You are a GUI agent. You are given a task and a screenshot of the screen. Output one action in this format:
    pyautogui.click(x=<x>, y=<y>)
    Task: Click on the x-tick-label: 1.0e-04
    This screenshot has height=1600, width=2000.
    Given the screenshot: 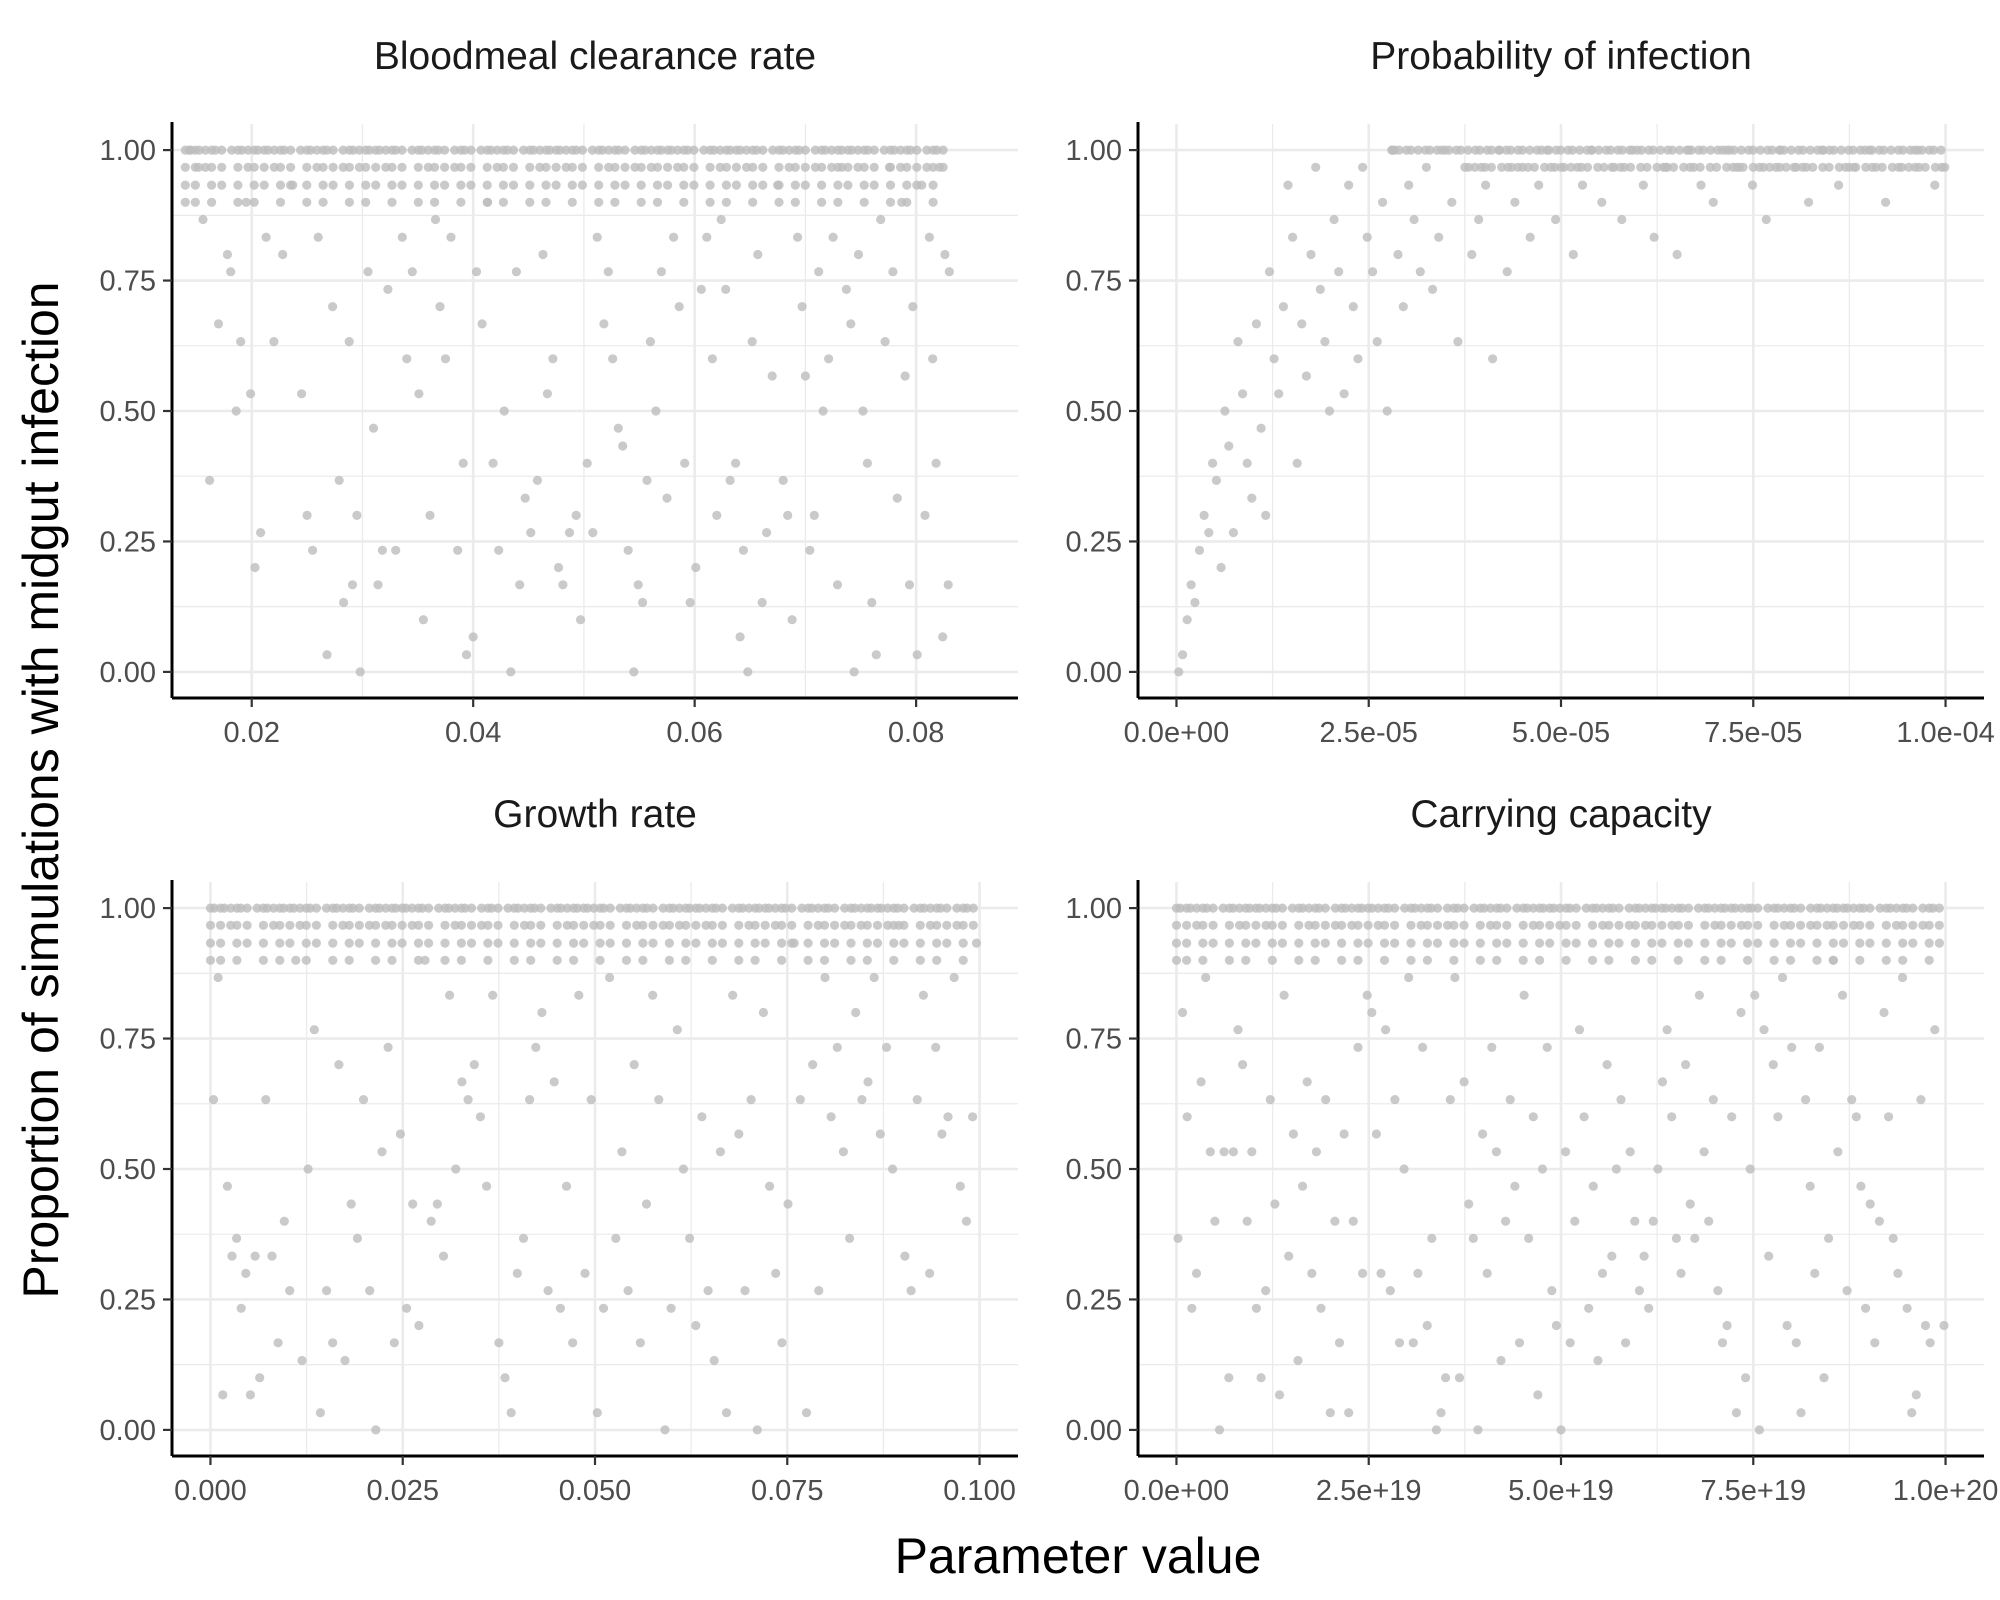 What is the action you would take?
    pyautogui.click(x=1945, y=733)
    